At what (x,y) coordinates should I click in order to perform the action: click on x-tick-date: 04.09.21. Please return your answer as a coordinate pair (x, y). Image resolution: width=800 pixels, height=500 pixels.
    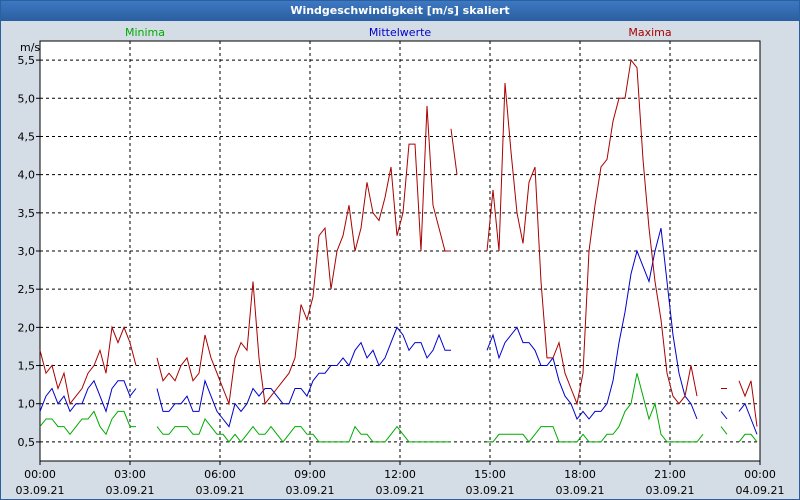
    Looking at the image, I should click on (760, 490).